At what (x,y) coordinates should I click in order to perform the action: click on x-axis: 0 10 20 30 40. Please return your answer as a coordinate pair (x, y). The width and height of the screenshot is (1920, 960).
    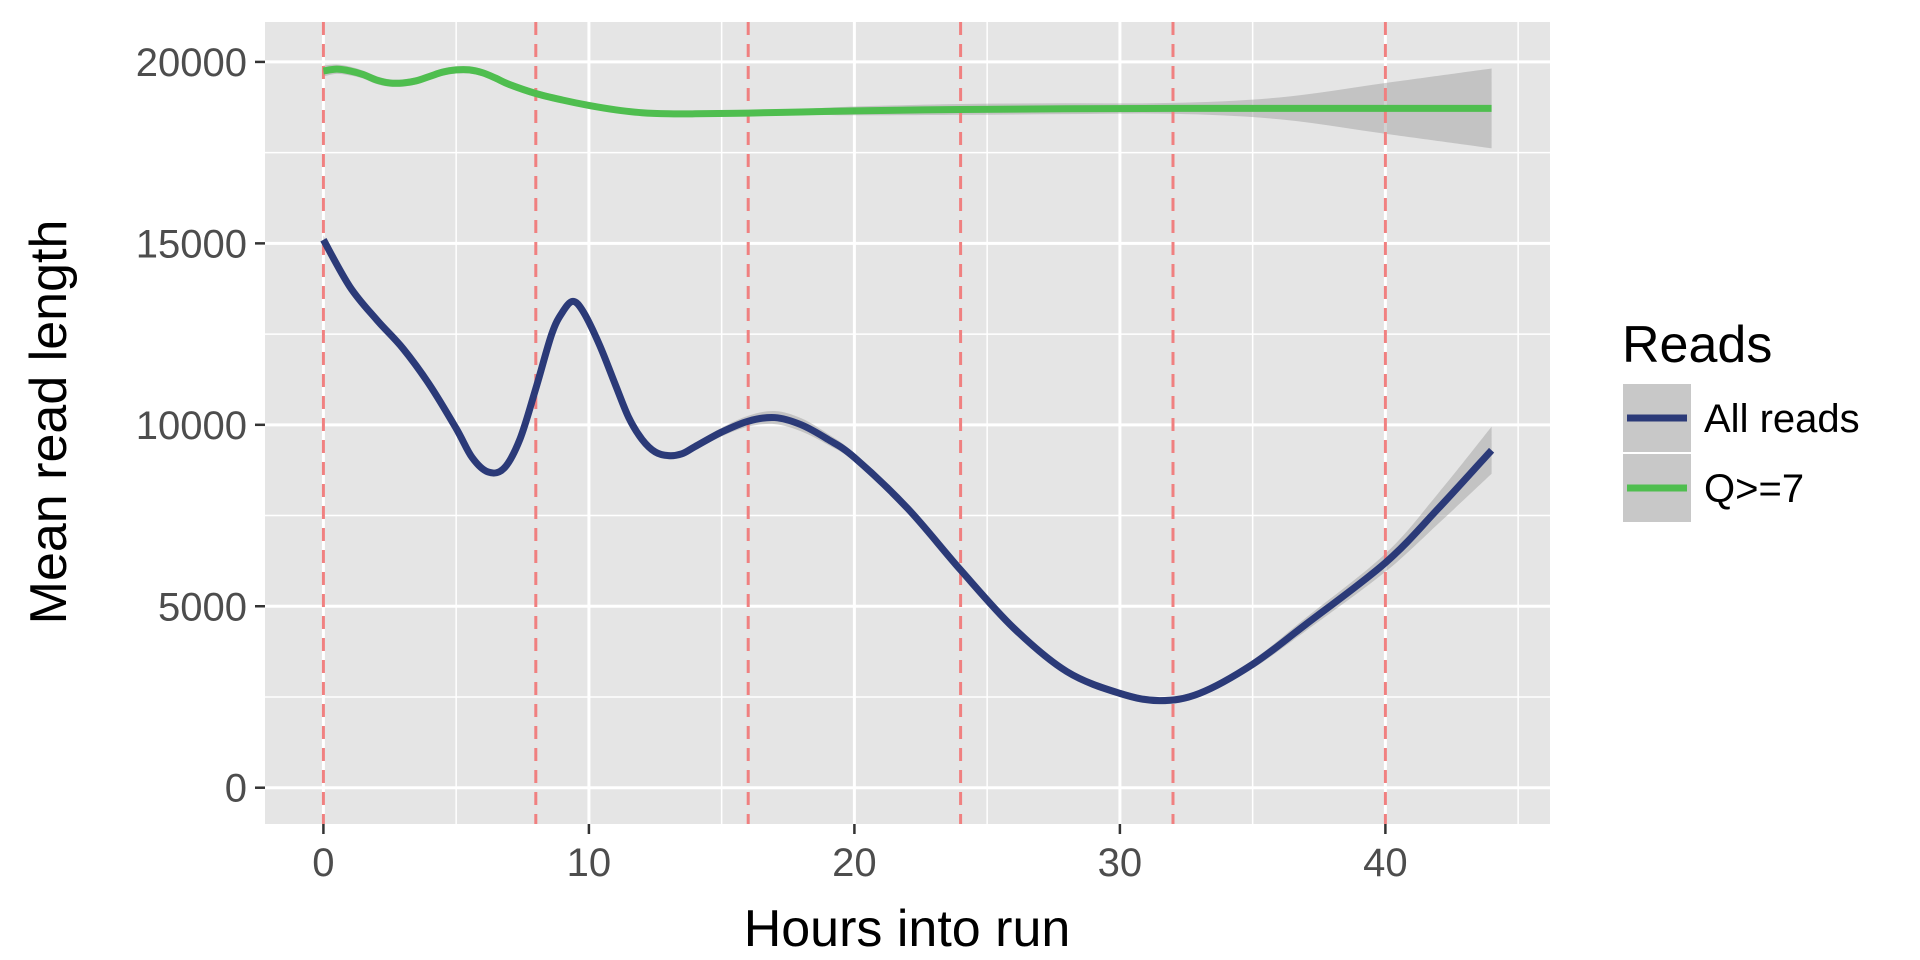
    Looking at the image, I should click on (860, 854).